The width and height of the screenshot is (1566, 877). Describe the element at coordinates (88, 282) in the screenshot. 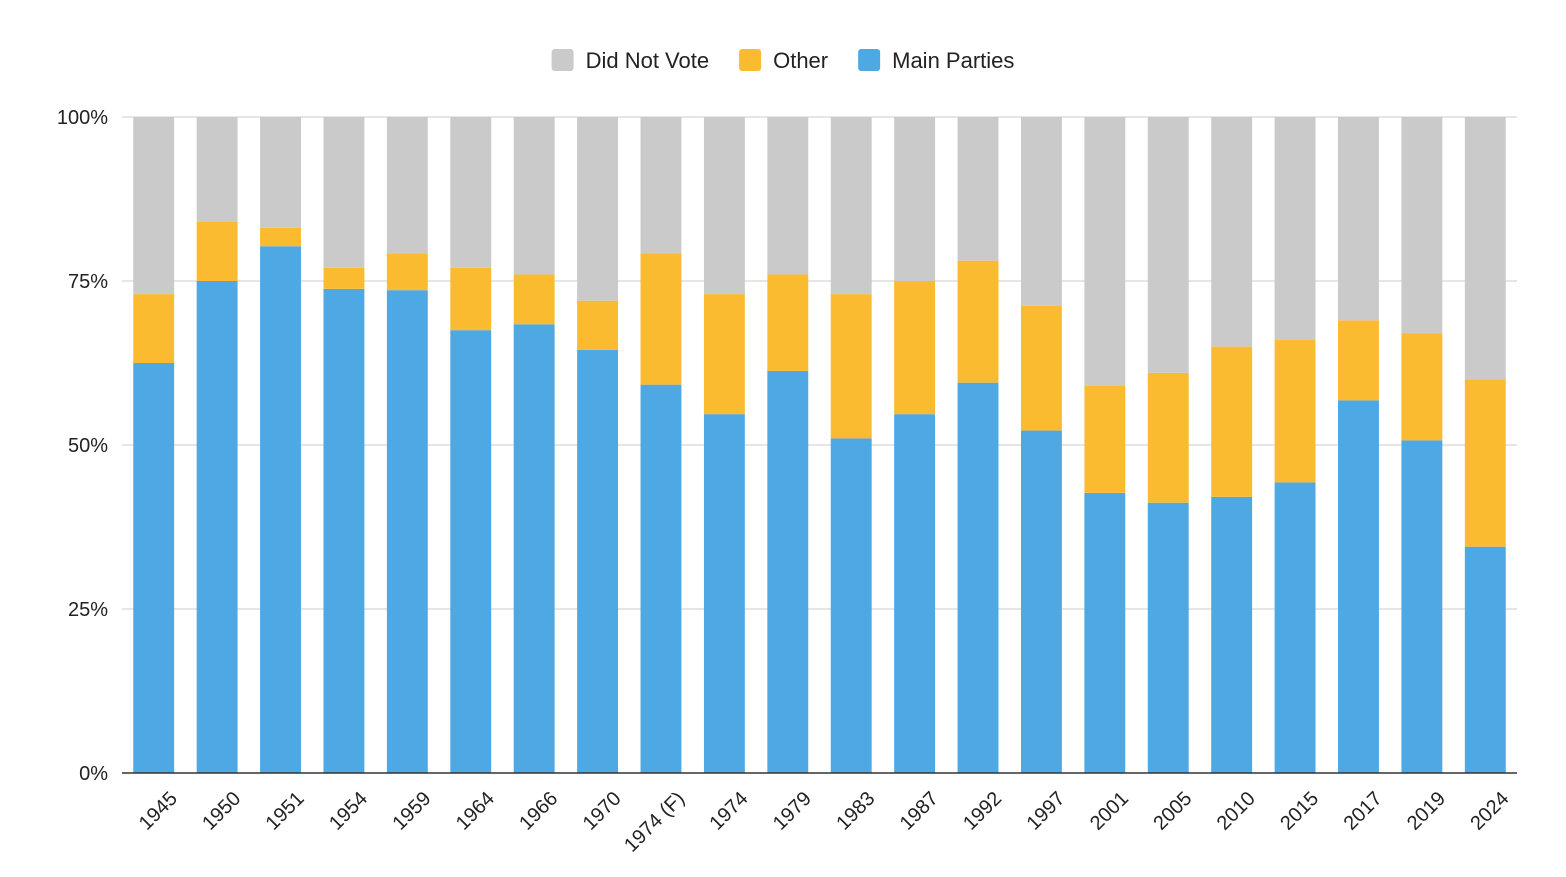

I see `y-tick-label: 75%` at that location.